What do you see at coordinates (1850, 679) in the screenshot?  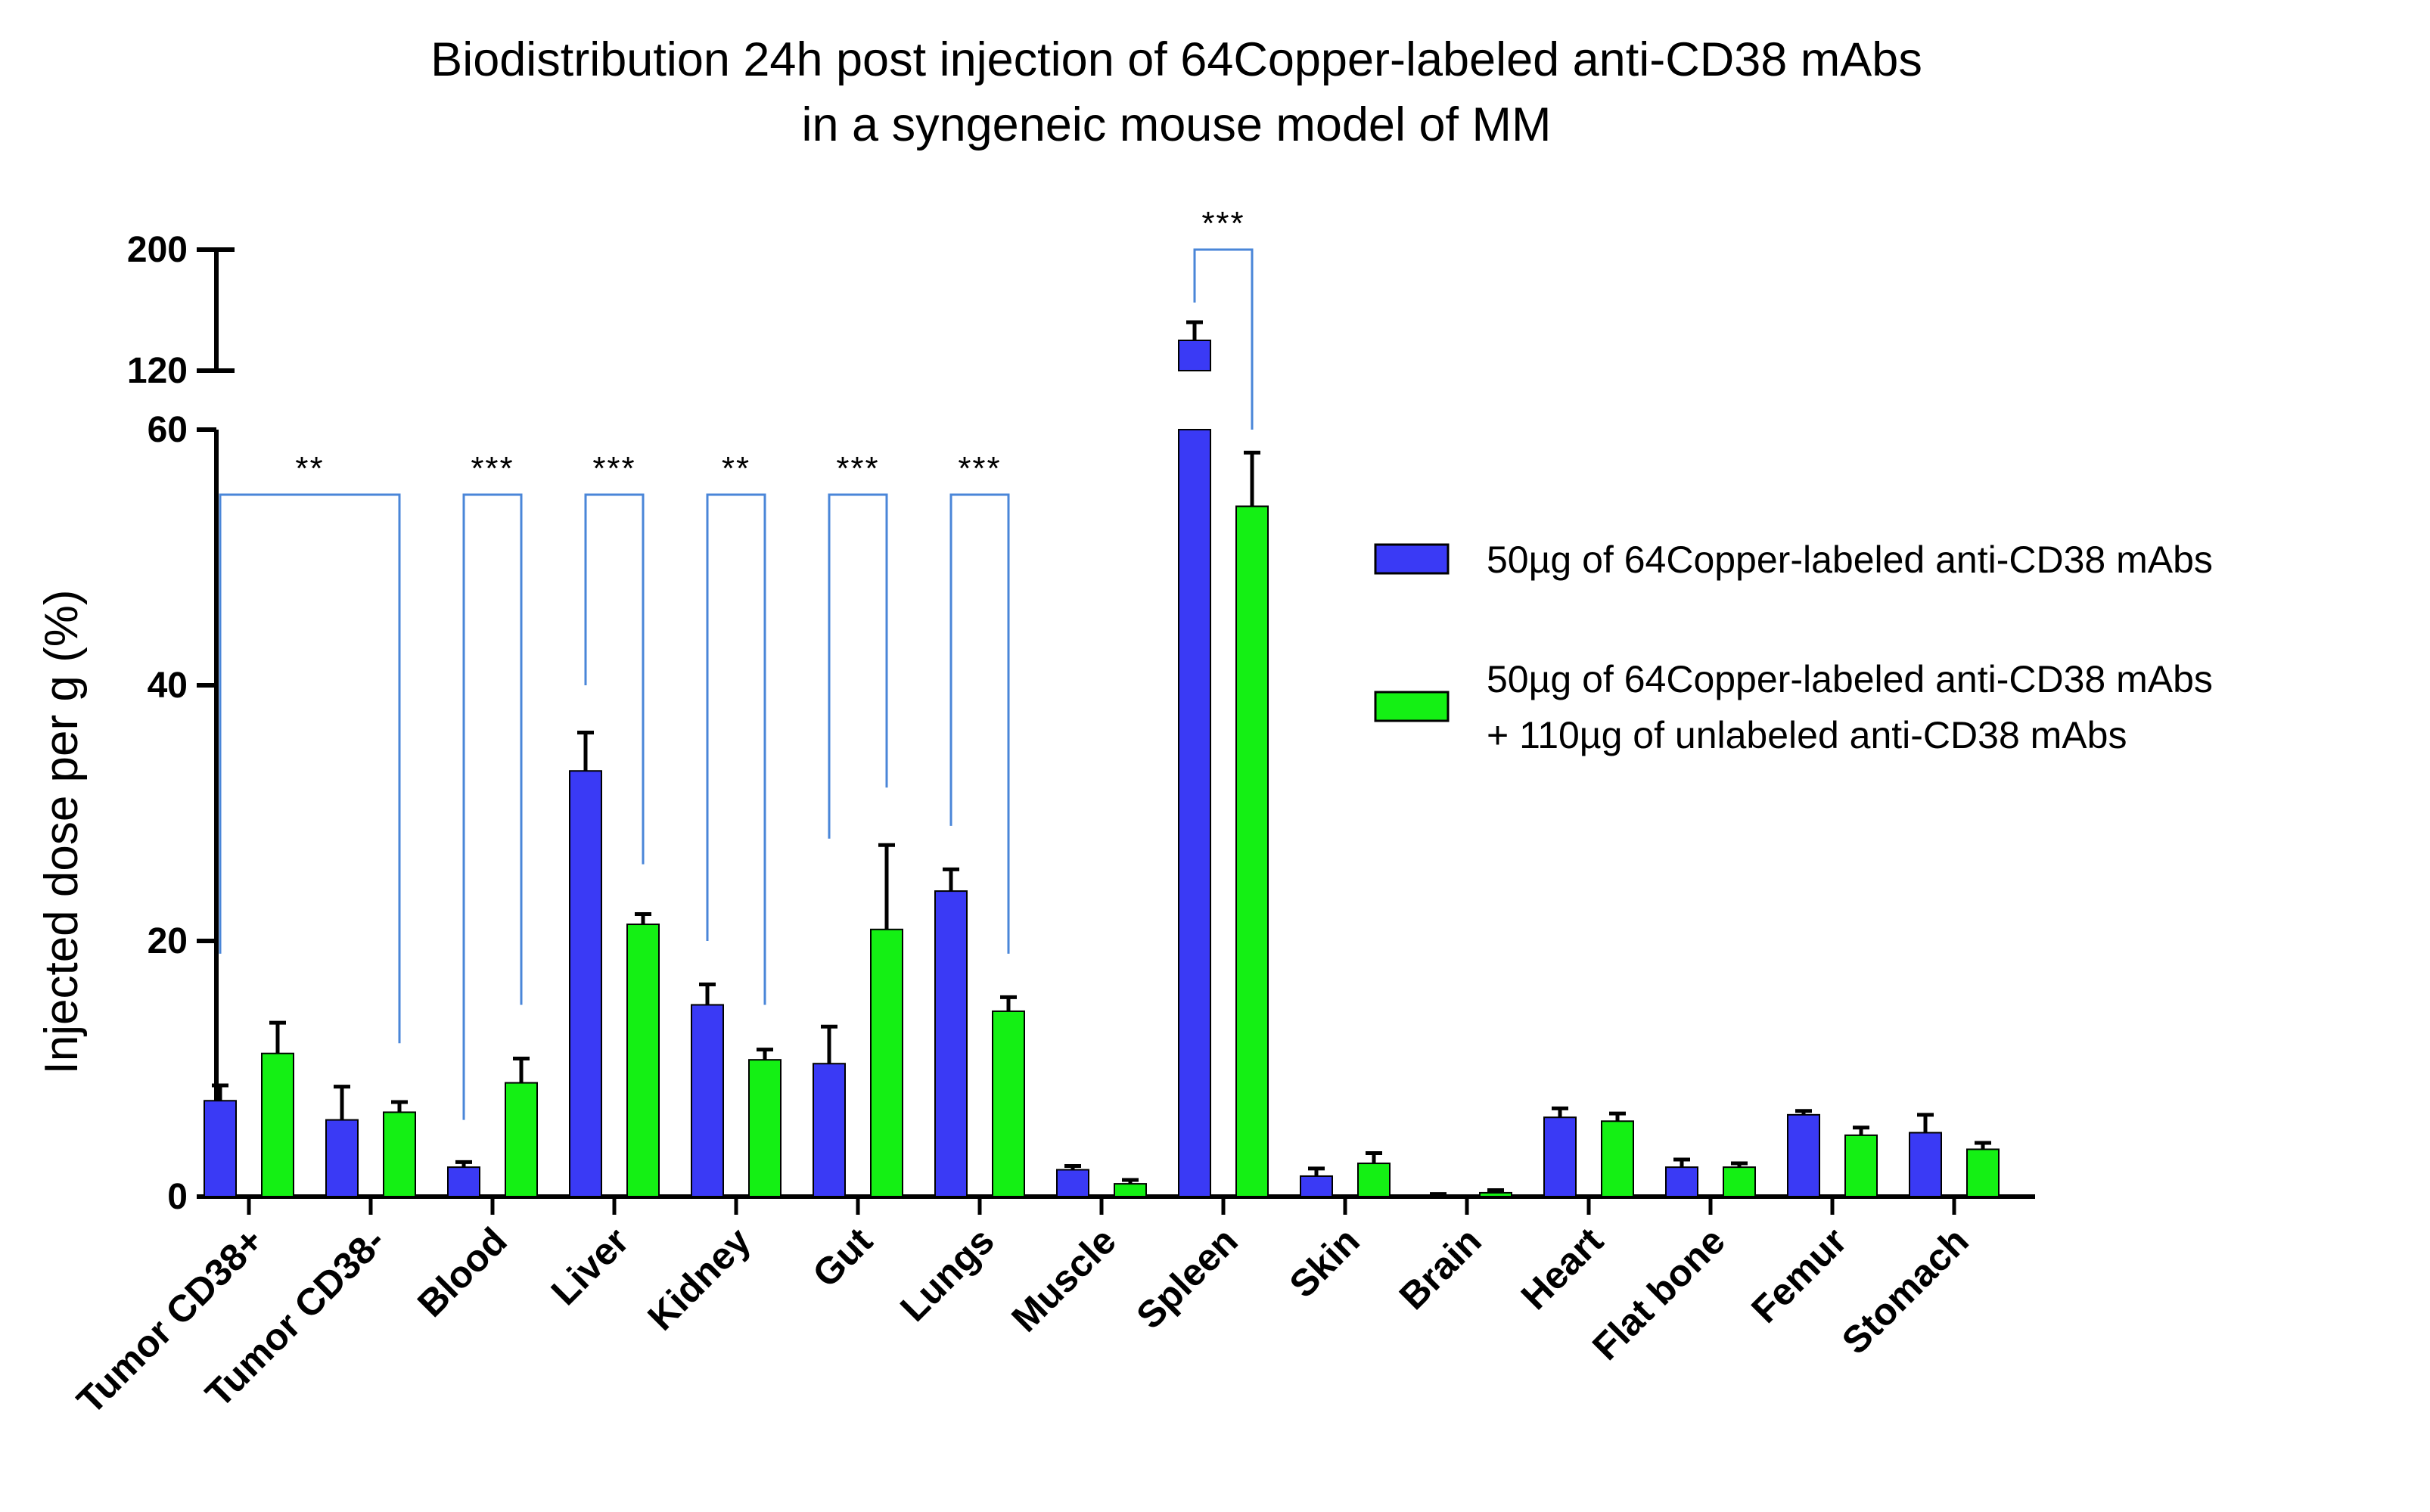 I see `legend-label-blocked-line-1: 50µg of 64Copper-labeled anti-CD38 mAbs` at bounding box center [1850, 679].